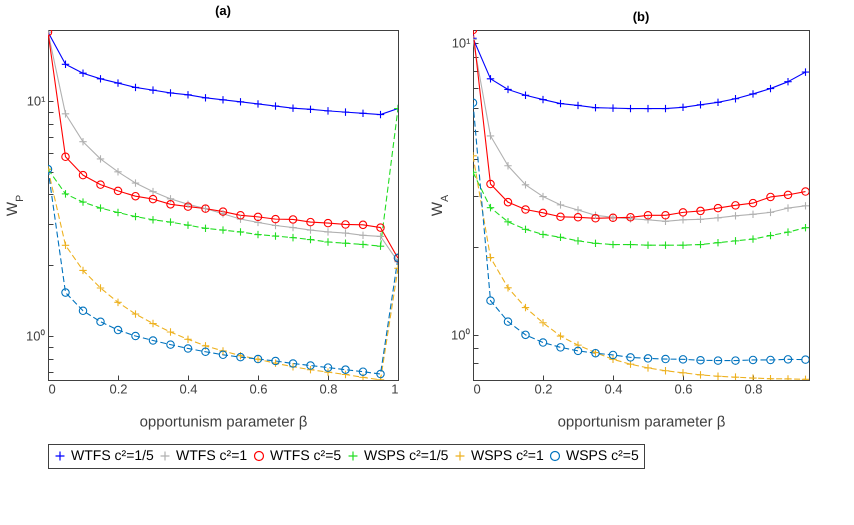  What do you see at coordinates (223, 10) in the screenshot?
I see `chart-title: (a)` at bounding box center [223, 10].